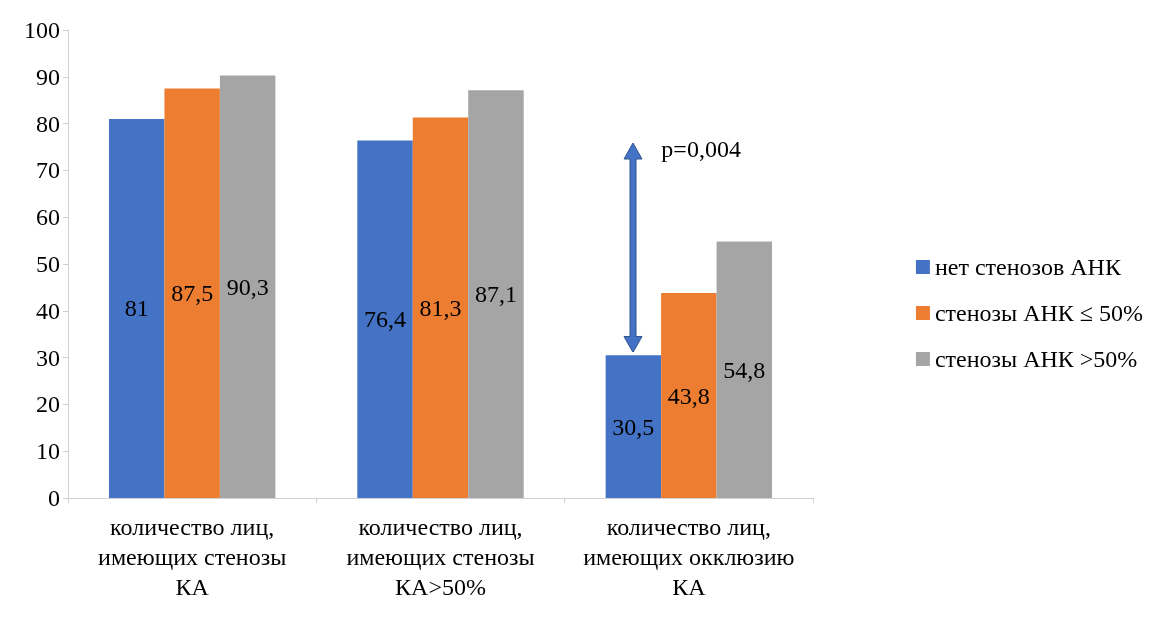 This screenshot has width=1172, height=628. I want to click on data-label: 76,4, so click(385, 319).